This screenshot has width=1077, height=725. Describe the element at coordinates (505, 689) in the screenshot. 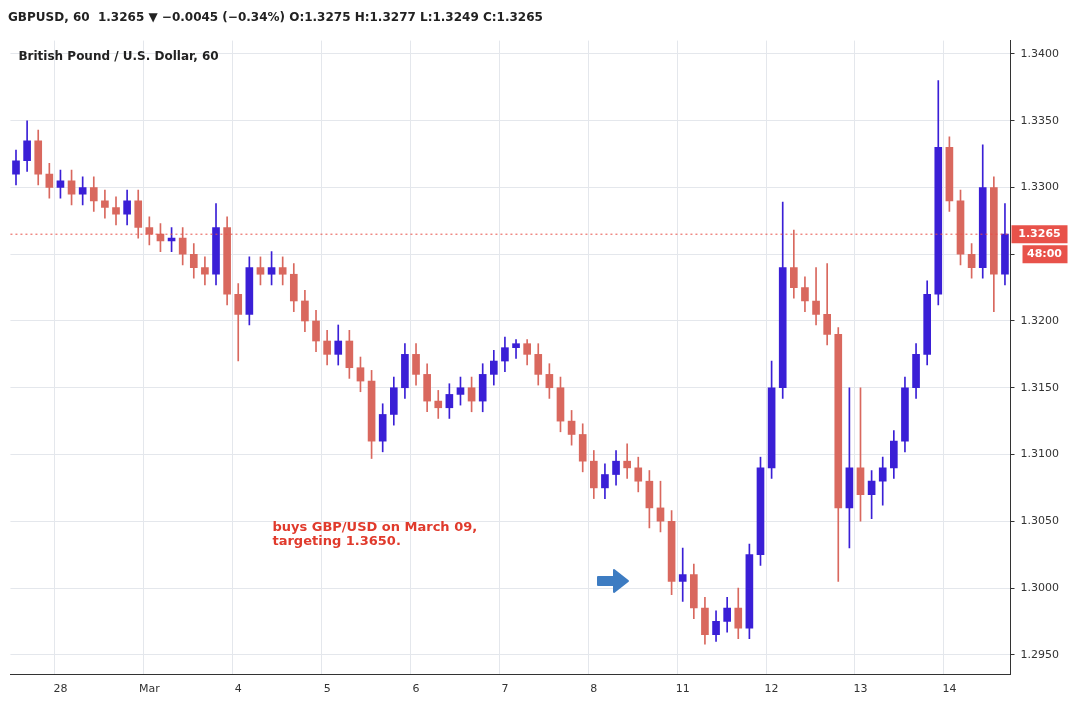

I see `x-tick-label: 7` at that location.